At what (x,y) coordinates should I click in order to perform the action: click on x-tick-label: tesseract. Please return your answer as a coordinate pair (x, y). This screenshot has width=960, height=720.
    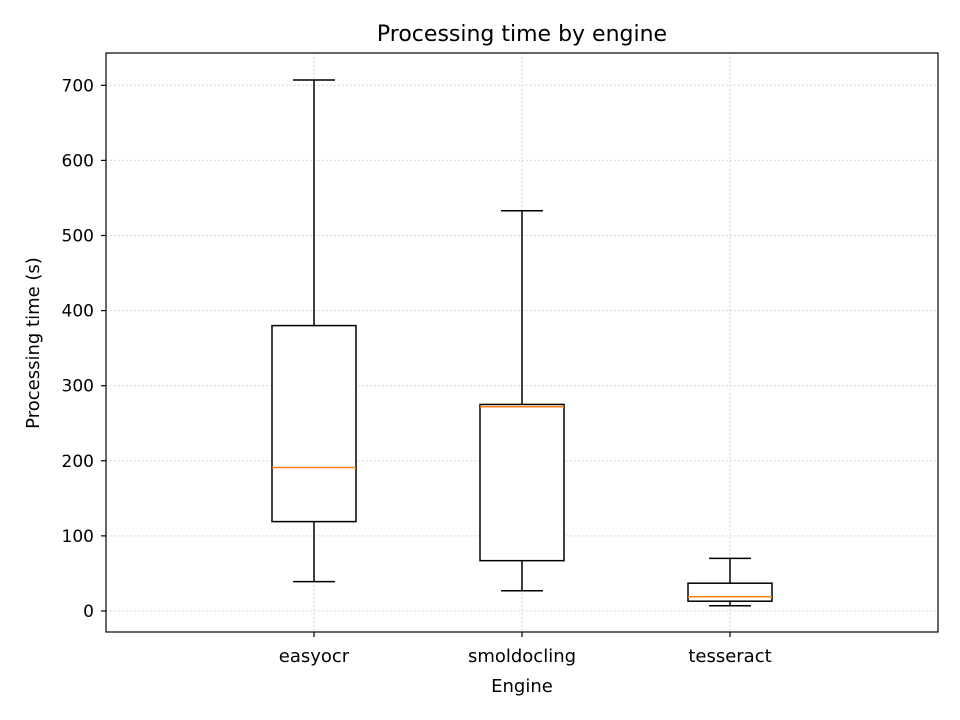
    Looking at the image, I should click on (729, 656).